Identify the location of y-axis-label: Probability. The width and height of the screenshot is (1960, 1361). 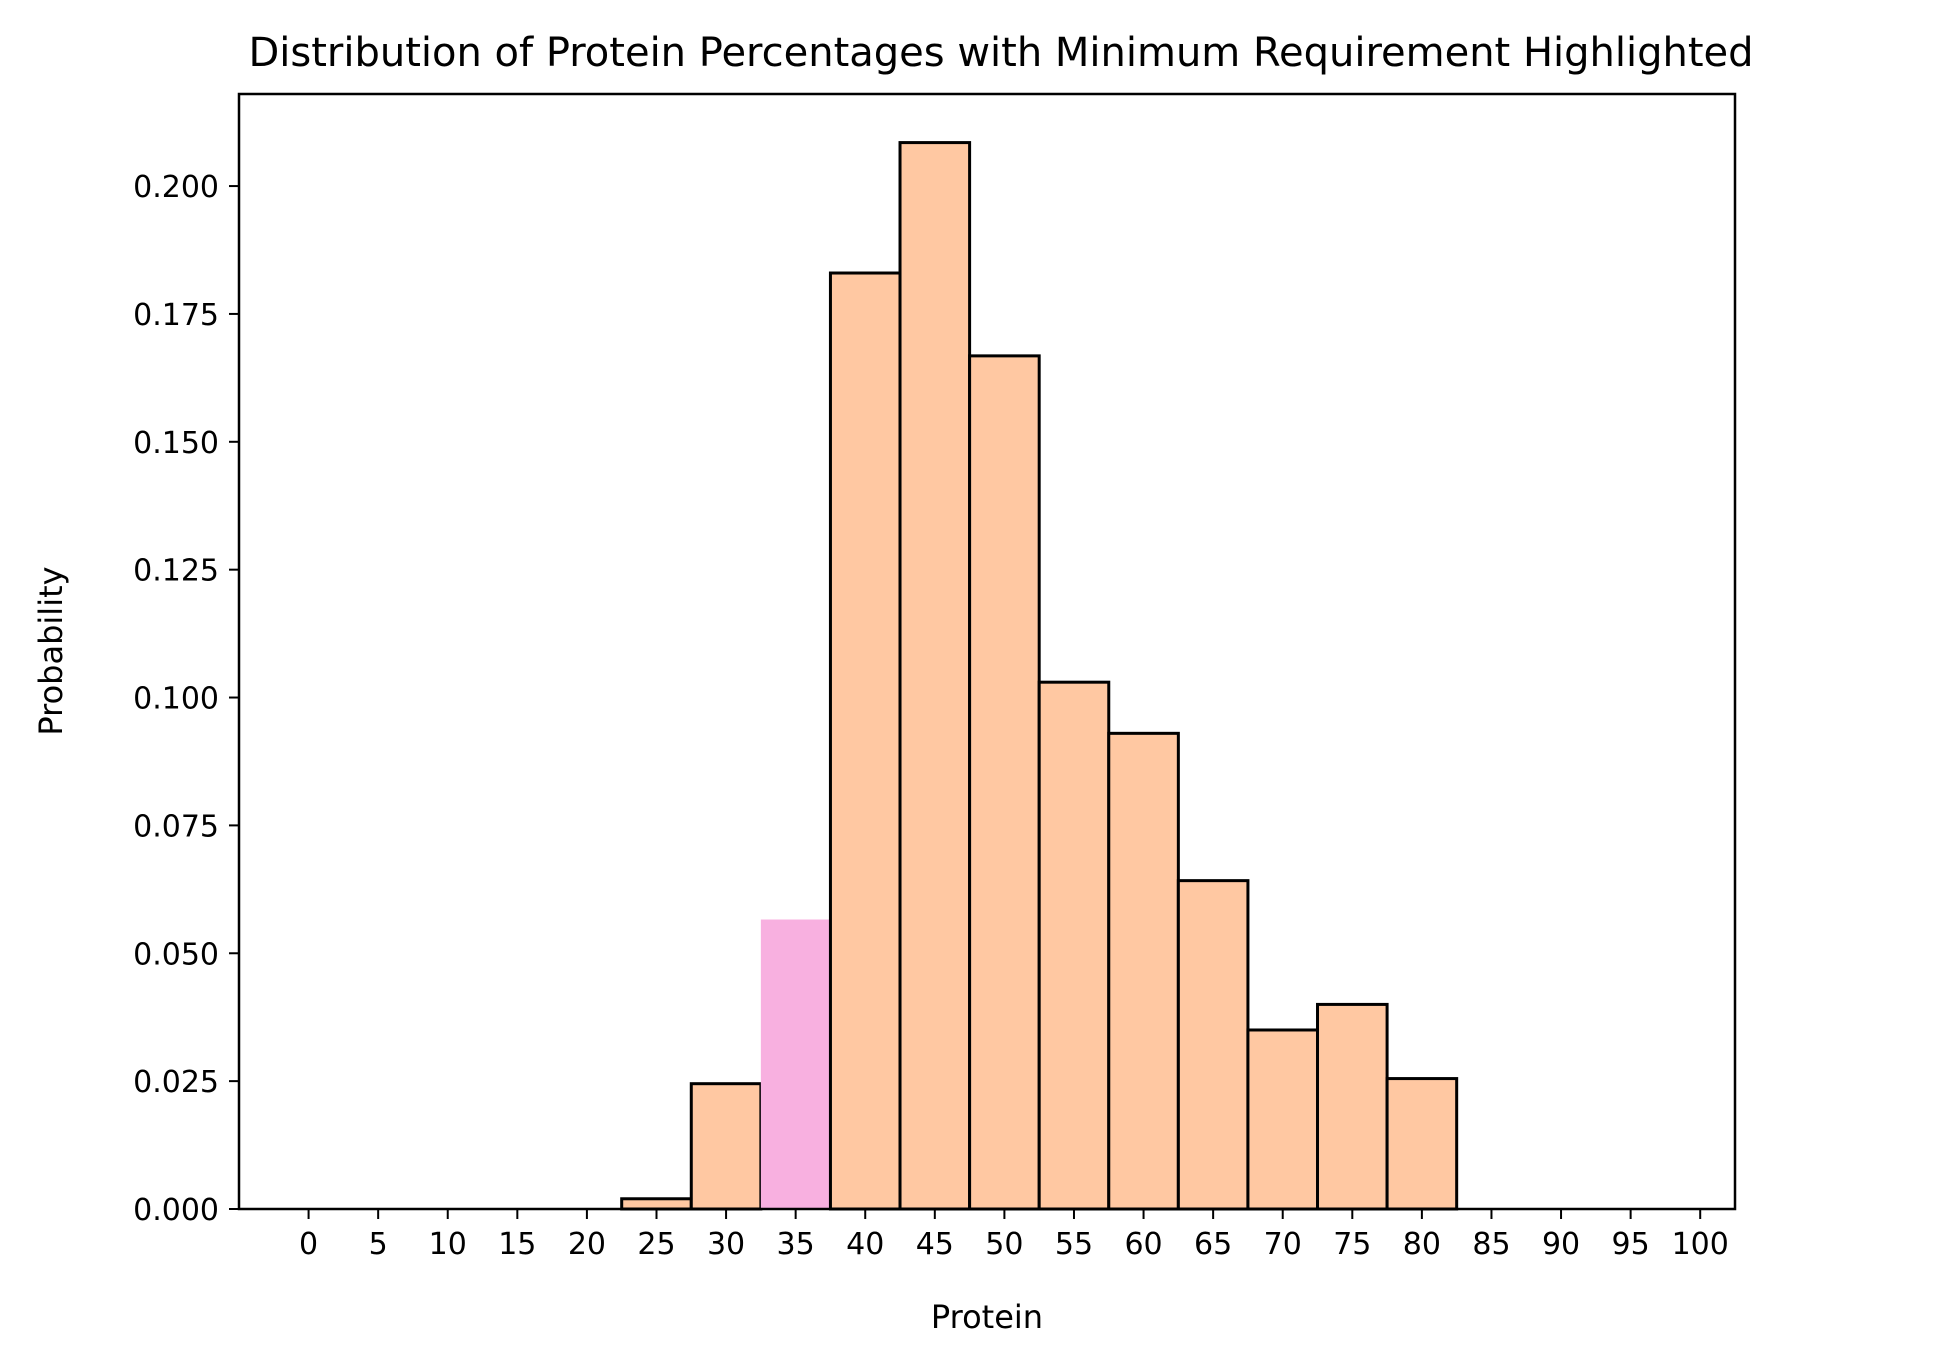
(51, 650).